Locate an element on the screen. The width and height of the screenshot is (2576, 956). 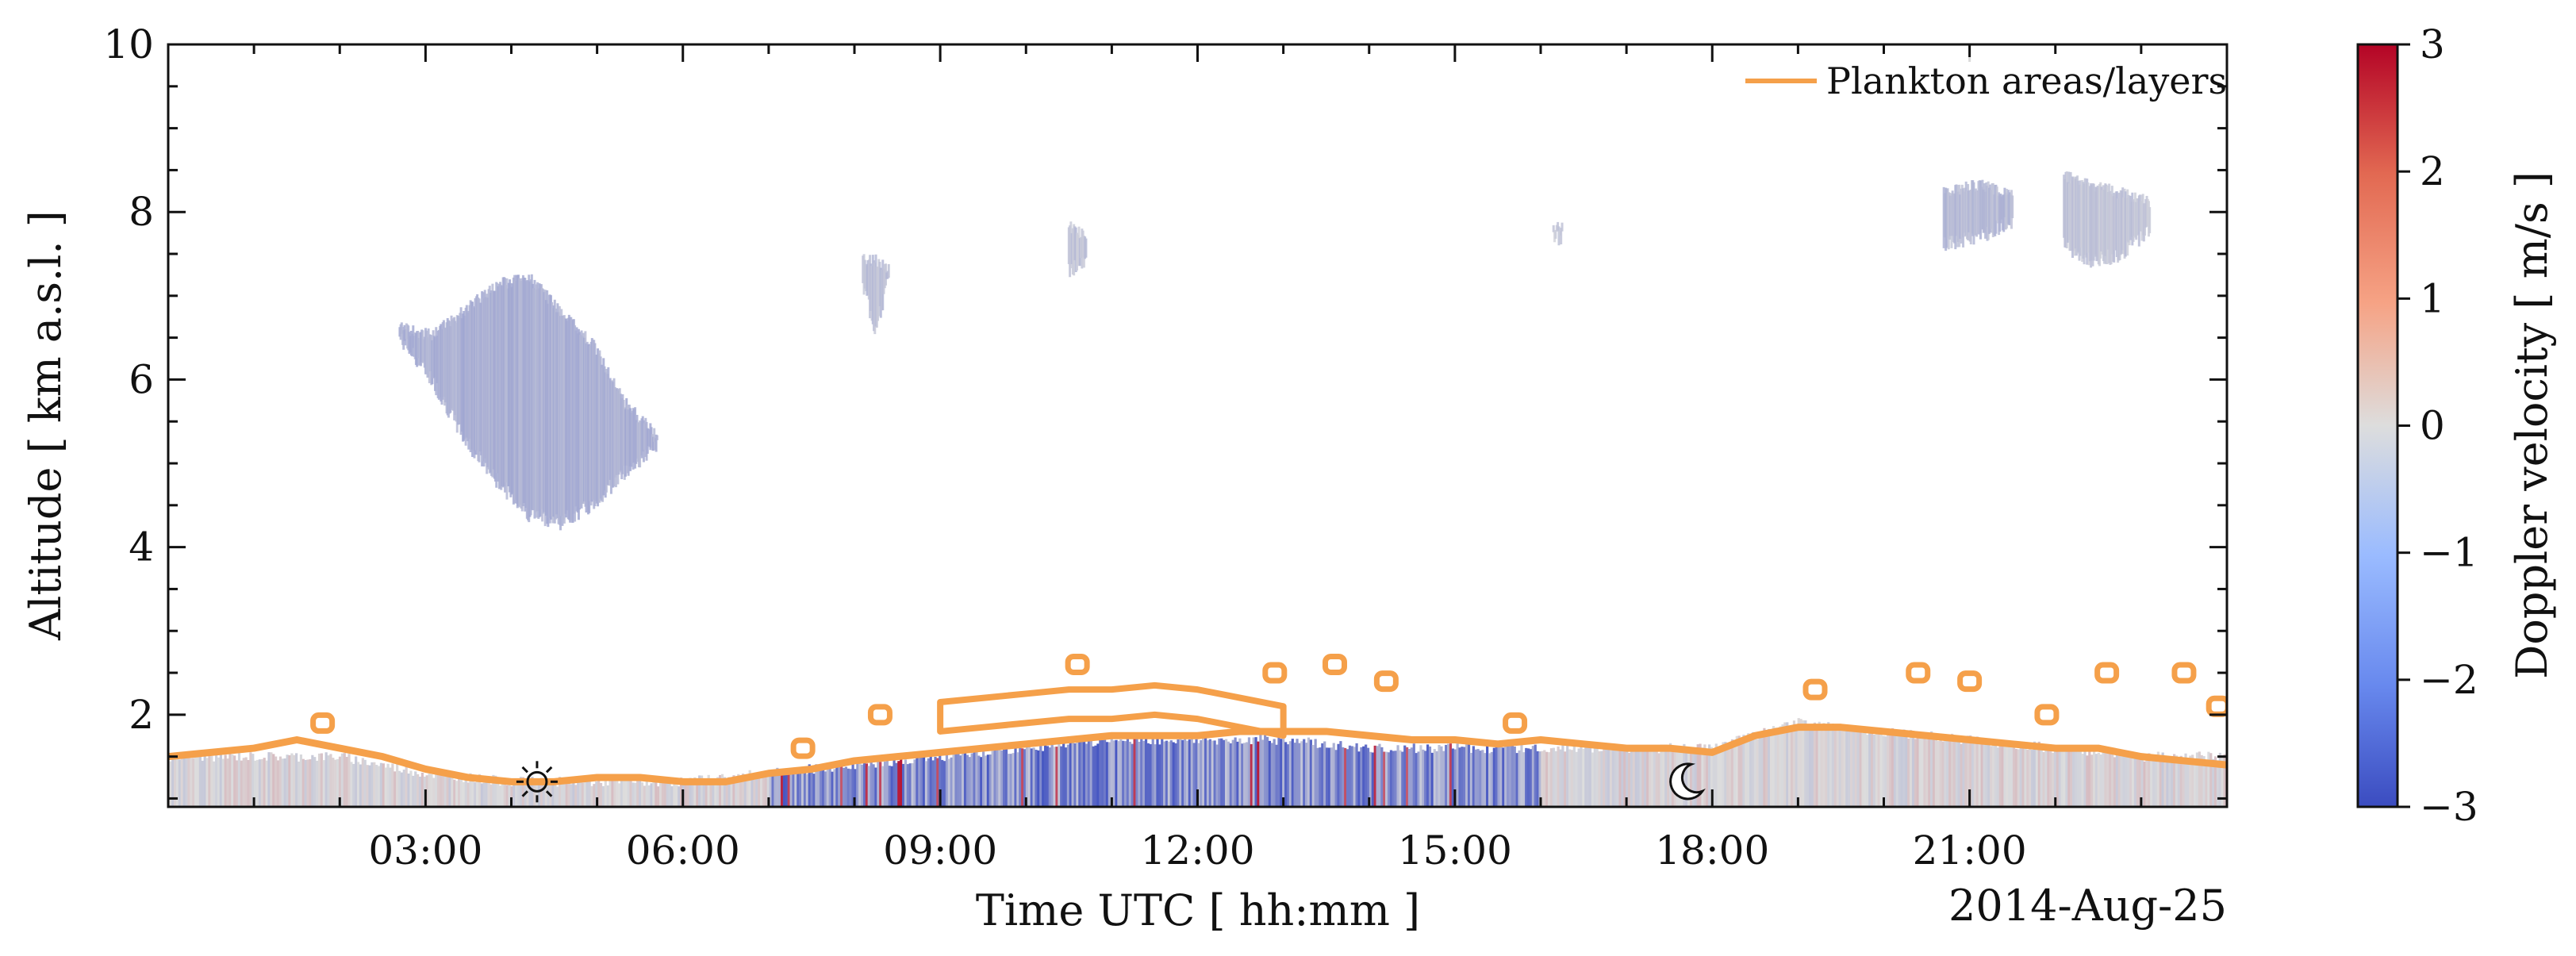
x-tick-label: 09:00 is located at coordinates (940, 850).